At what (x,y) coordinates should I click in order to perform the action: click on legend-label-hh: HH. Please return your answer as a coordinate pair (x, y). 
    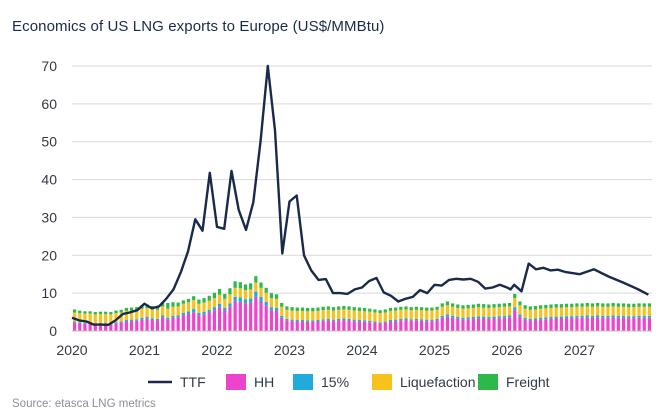
    Looking at the image, I should click on (264, 382).